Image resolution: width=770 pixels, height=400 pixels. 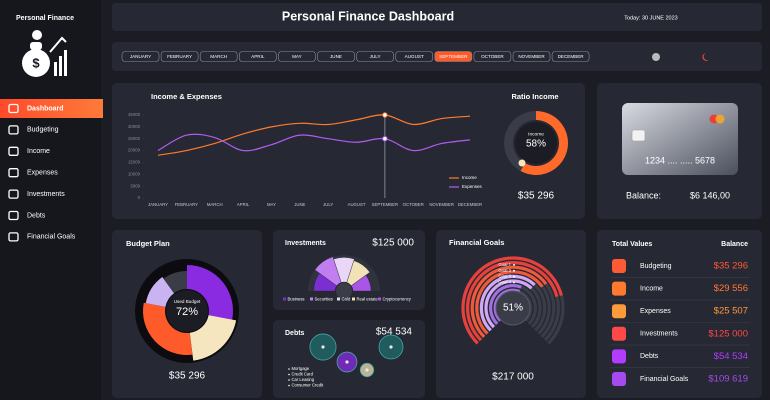 What do you see at coordinates (134, 150) in the screenshot?
I see `y-tick-label: 20000` at bounding box center [134, 150].